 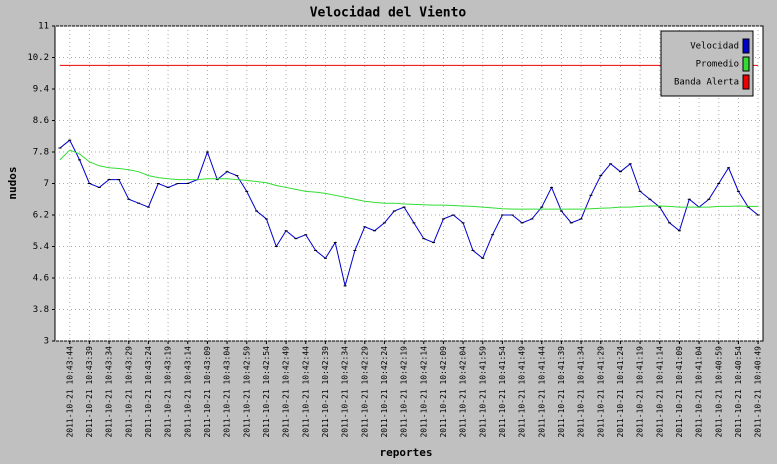 I want to click on x-tick-label: 2011-10-21 10:41:59, so click(x=482, y=392).